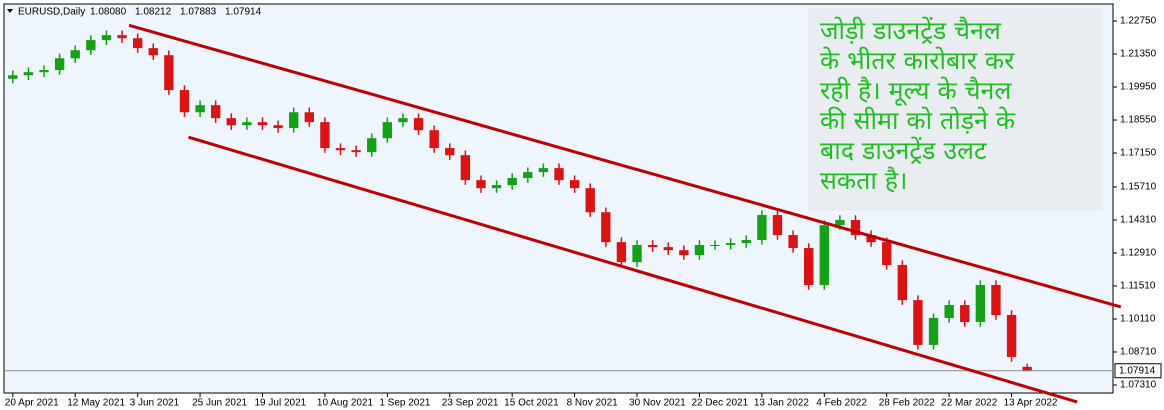 Image resolution: width=1164 pixels, height=410 pixels. What do you see at coordinates (1138, 220) in the screenshot?
I see `y-tick-label: 1.14310` at bounding box center [1138, 220].